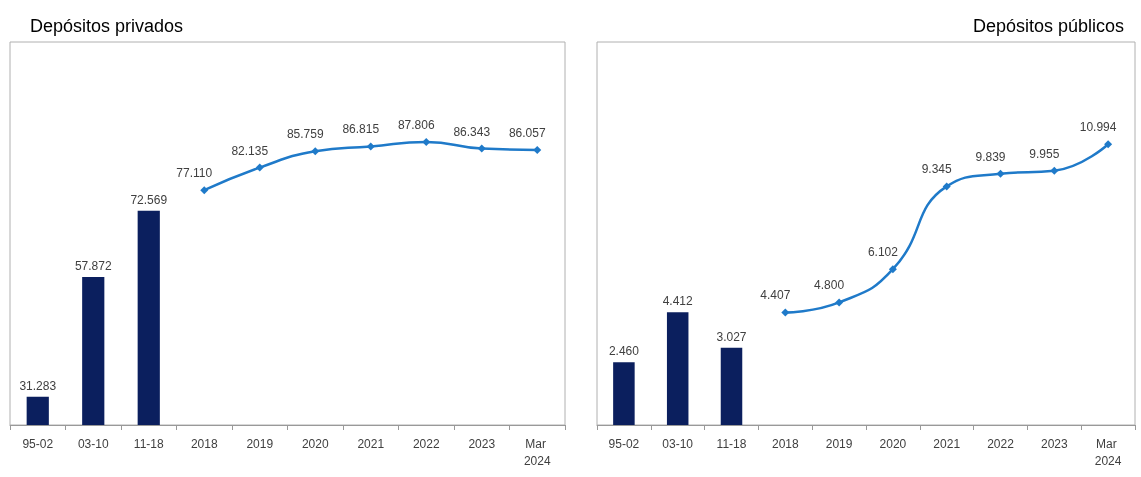  I want to click on data-label: 77.110, so click(194, 173).